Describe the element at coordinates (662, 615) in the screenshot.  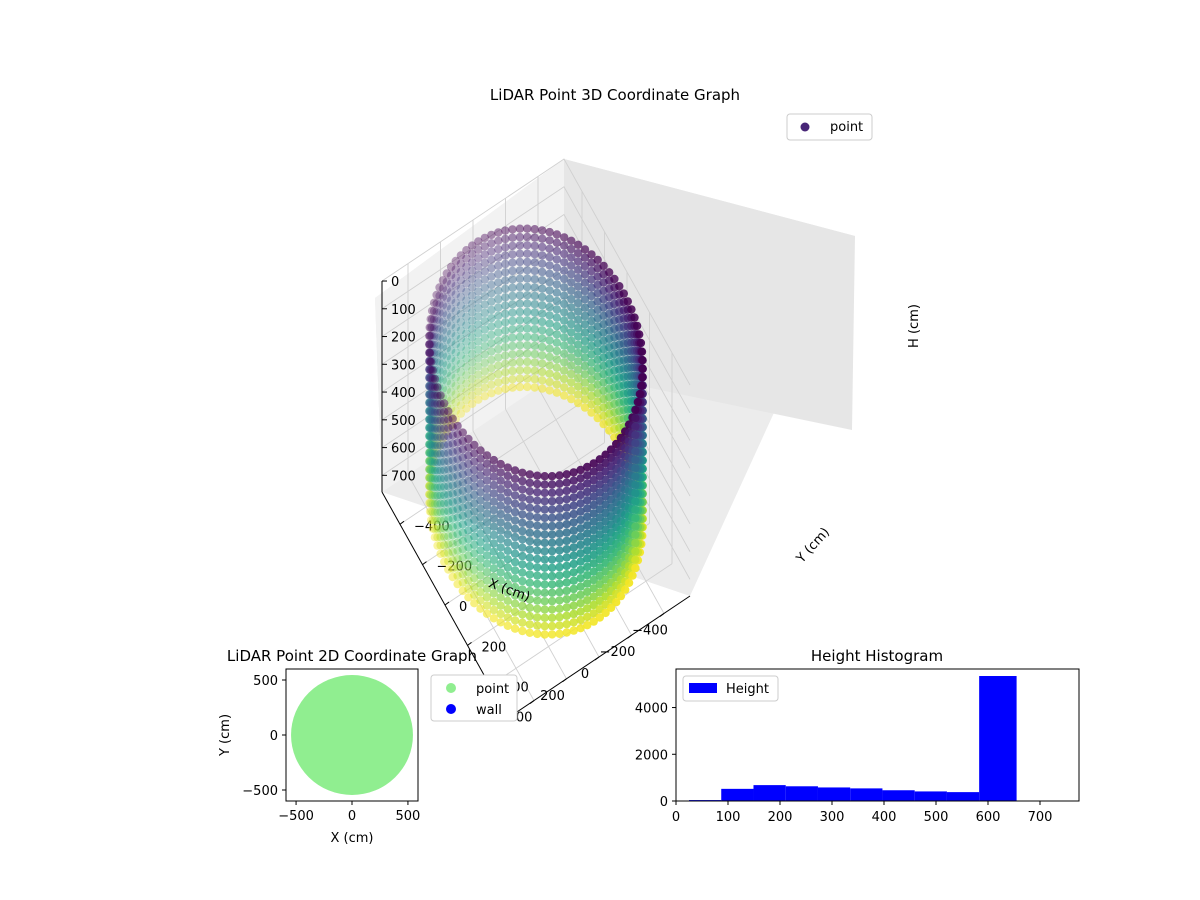
I see `x-tick-3d` at that location.